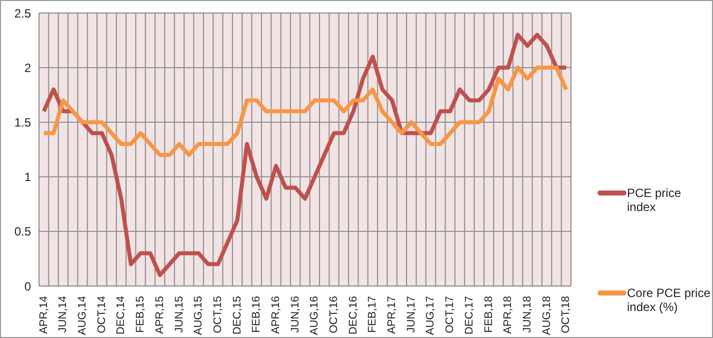 The image size is (713, 338). Describe the element at coordinates (179, 314) in the screenshot. I see `x-tick-label: JUN,15` at that location.